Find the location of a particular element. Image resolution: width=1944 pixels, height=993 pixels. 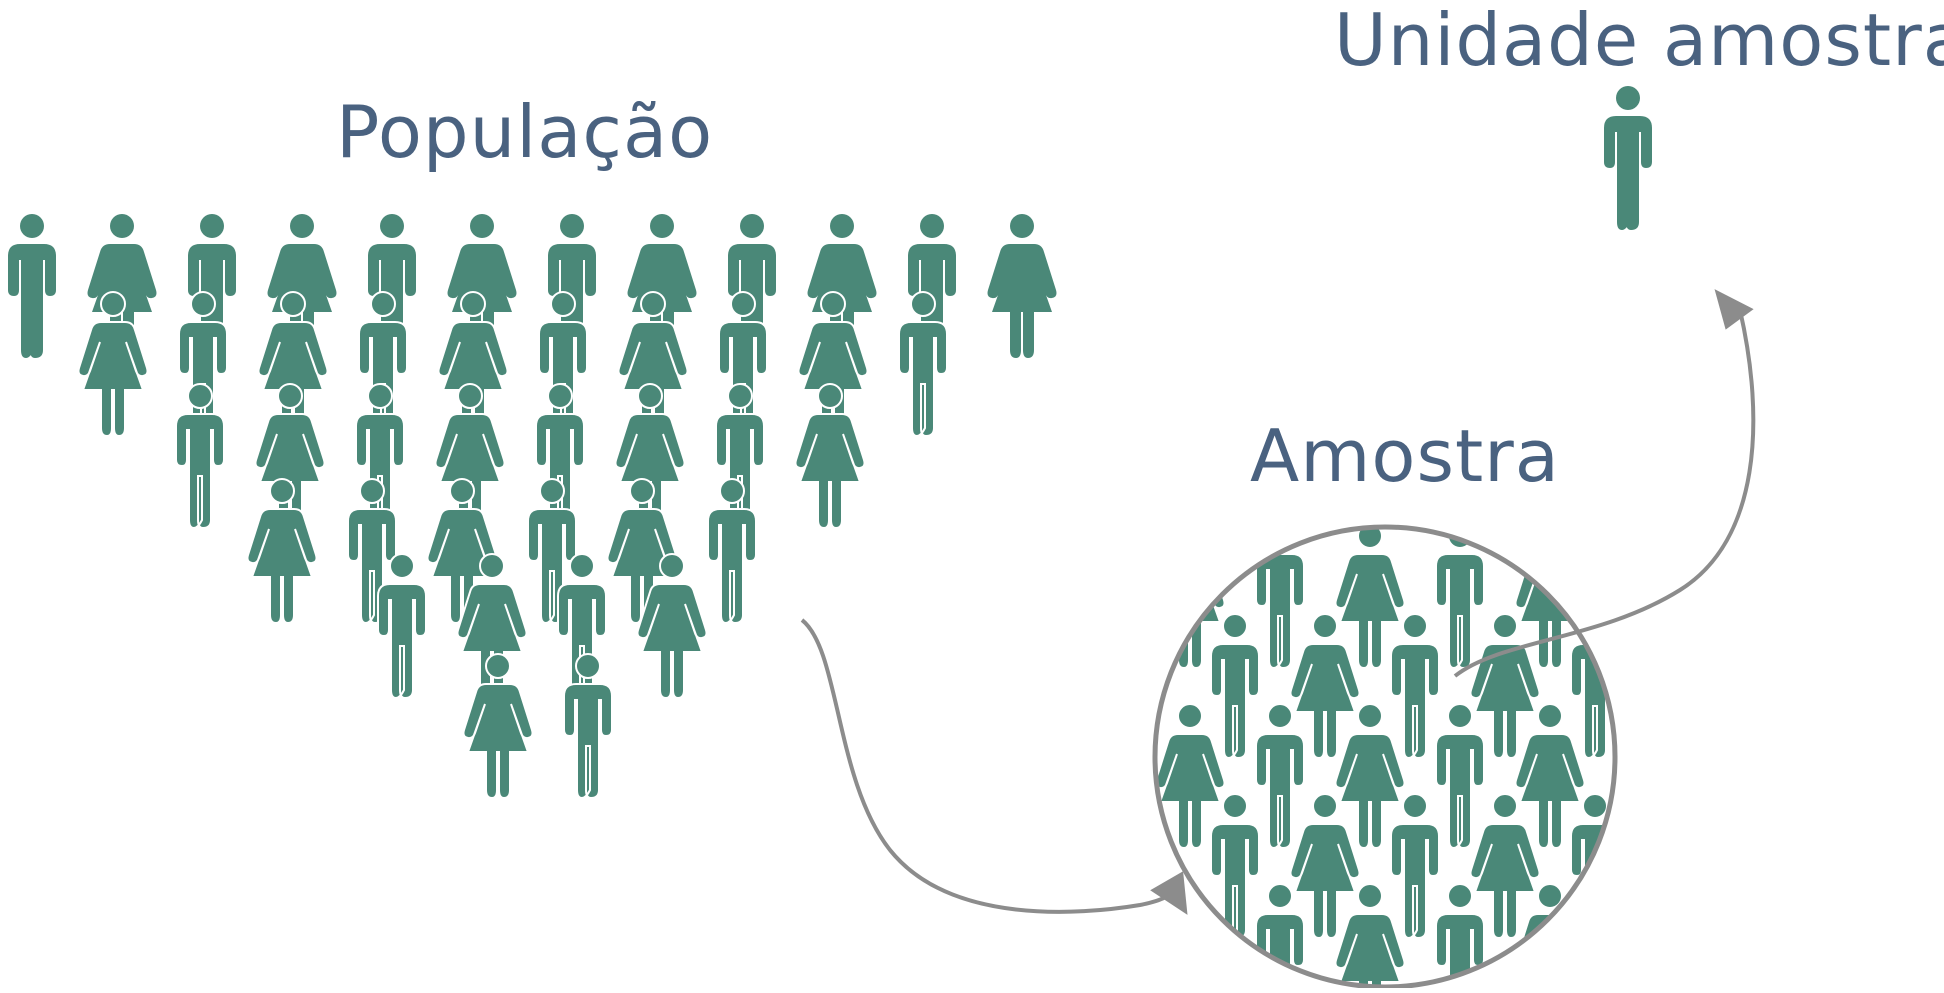

sampling-unit-figure is located at coordinates (1628, 158).